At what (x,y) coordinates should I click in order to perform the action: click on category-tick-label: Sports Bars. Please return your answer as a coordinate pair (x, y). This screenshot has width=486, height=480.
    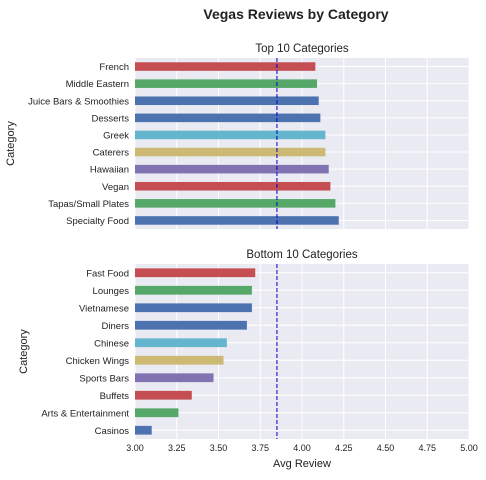
    Looking at the image, I should click on (104, 378).